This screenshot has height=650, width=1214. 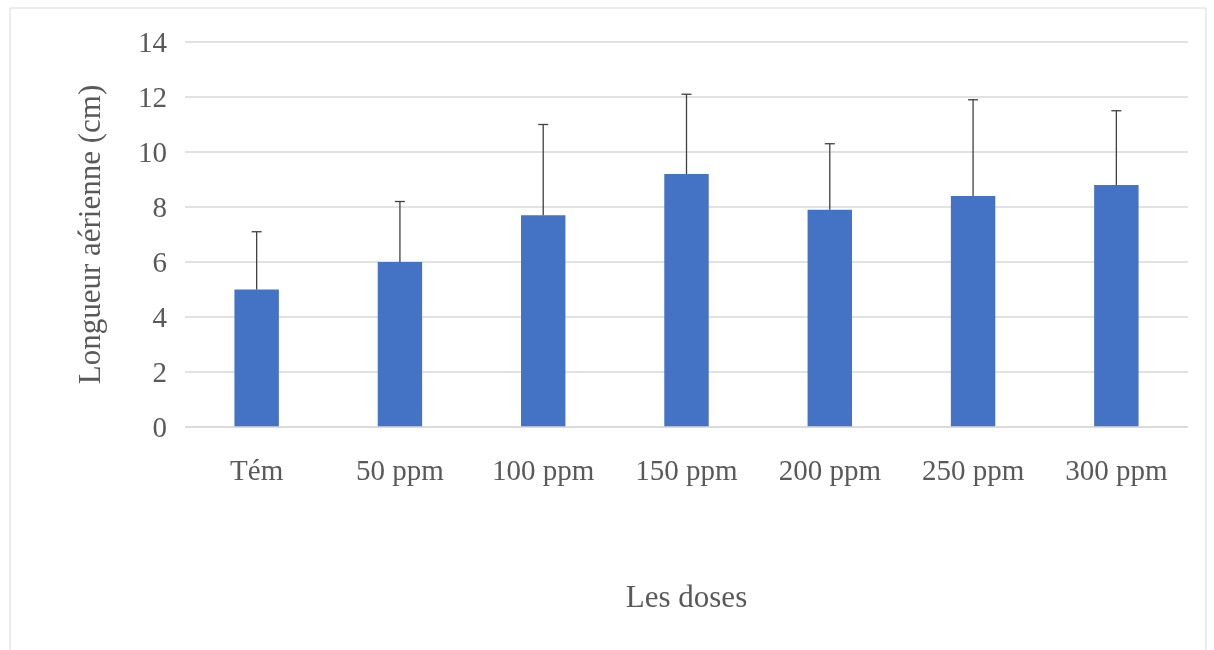 What do you see at coordinates (153, 42) in the screenshot?
I see `y-tick-label: 14` at bounding box center [153, 42].